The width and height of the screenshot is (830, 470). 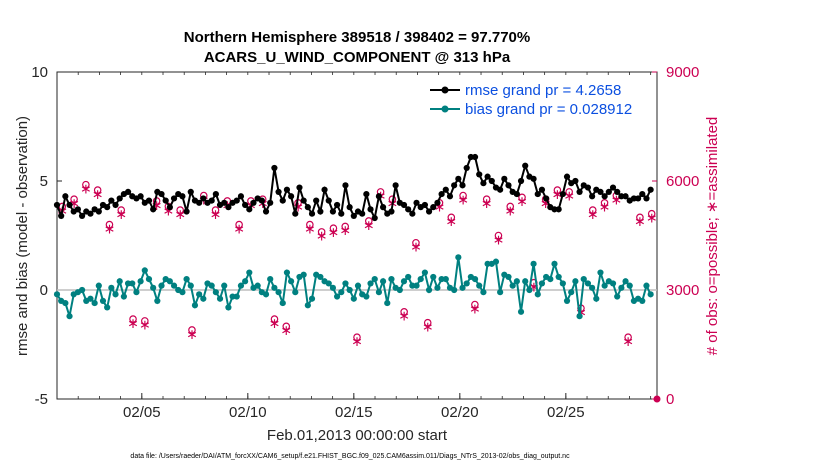 What do you see at coordinates (44, 290) in the screenshot?
I see `y-tick-label: 0` at bounding box center [44, 290].